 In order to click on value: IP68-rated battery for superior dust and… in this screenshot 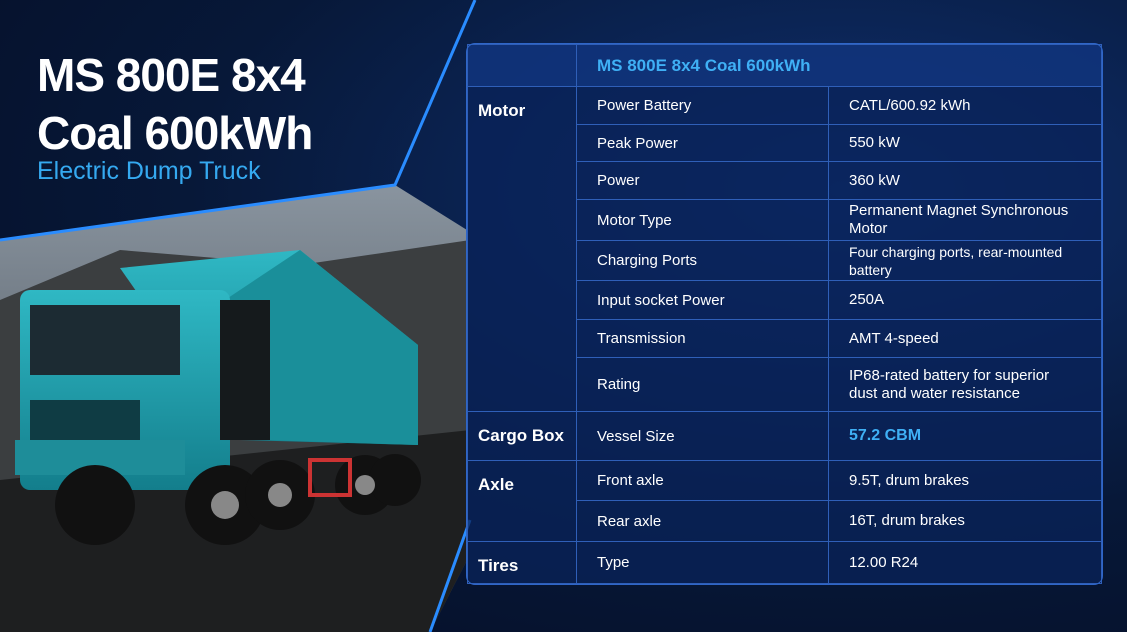, I will do `click(965, 384)`.